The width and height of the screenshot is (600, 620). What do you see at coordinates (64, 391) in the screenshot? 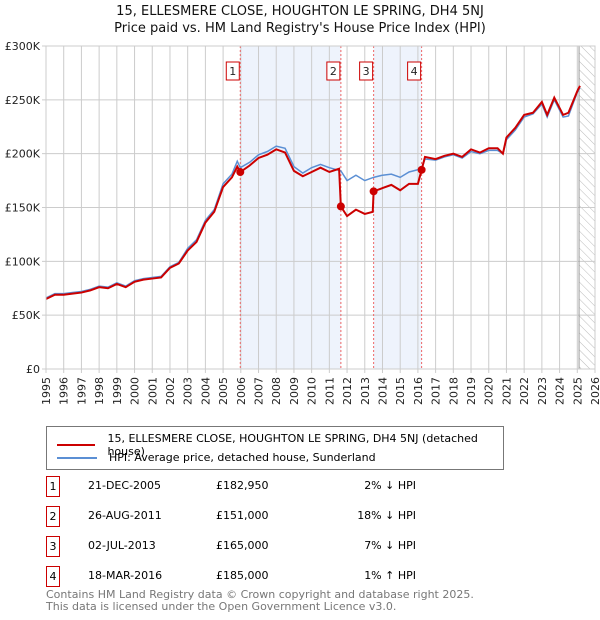
I see `x-tick-label: 1996` at bounding box center [64, 391].